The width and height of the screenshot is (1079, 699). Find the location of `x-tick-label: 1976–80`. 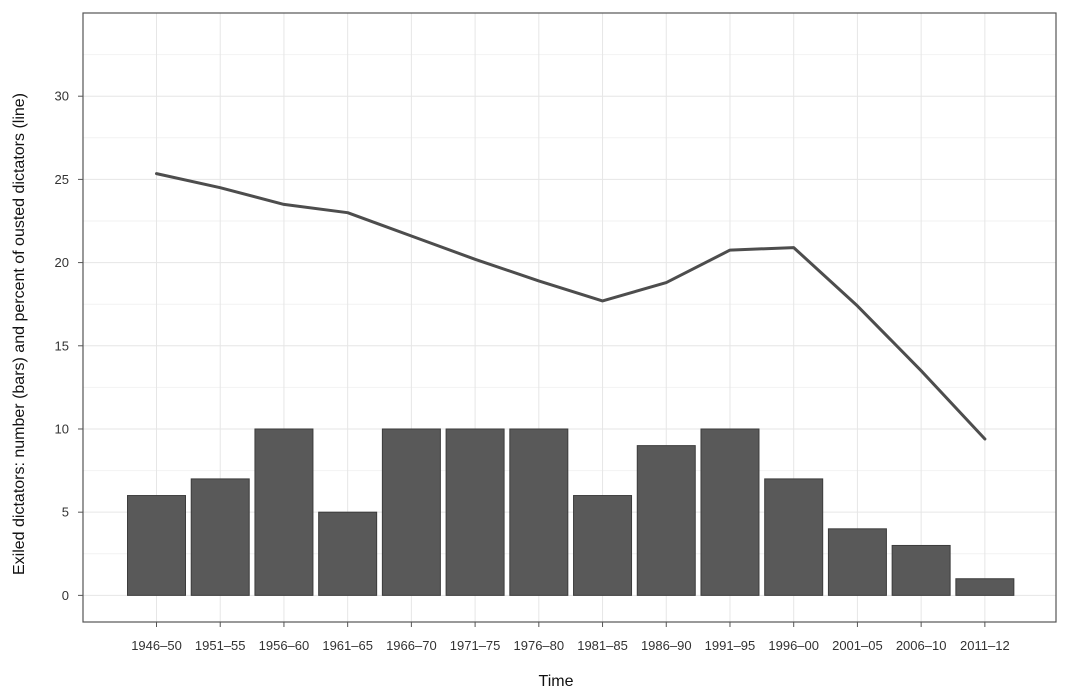

x-tick-label: 1976–80 is located at coordinates (539, 645).